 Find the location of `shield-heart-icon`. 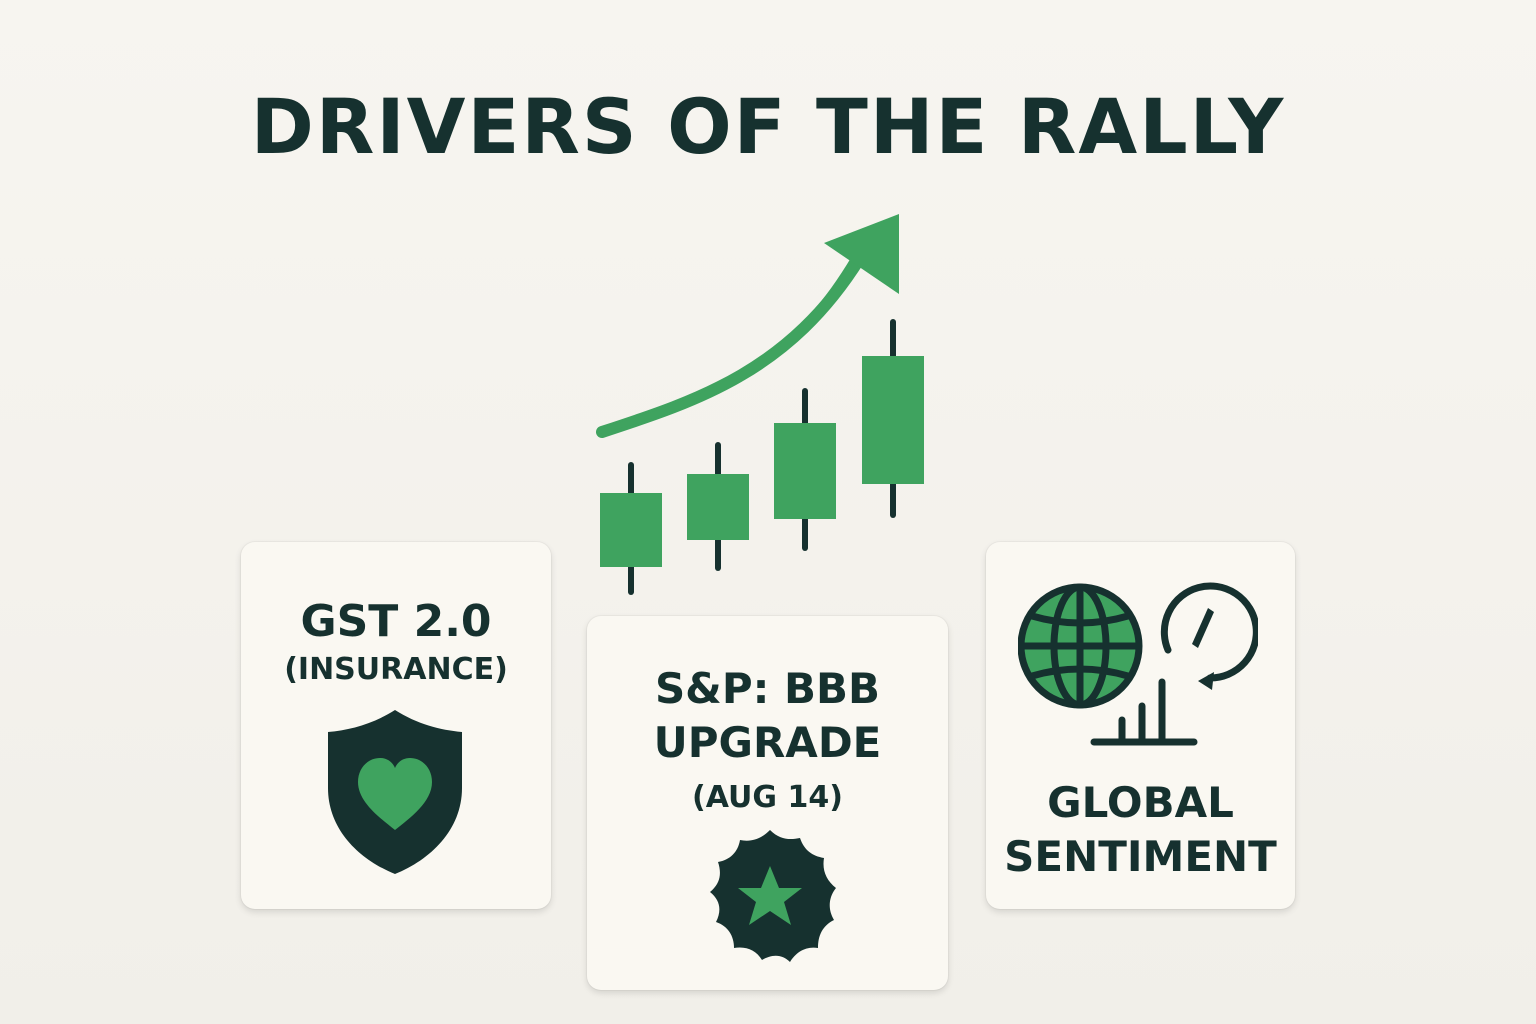

shield-heart-icon is located at coordinates (395, 792).